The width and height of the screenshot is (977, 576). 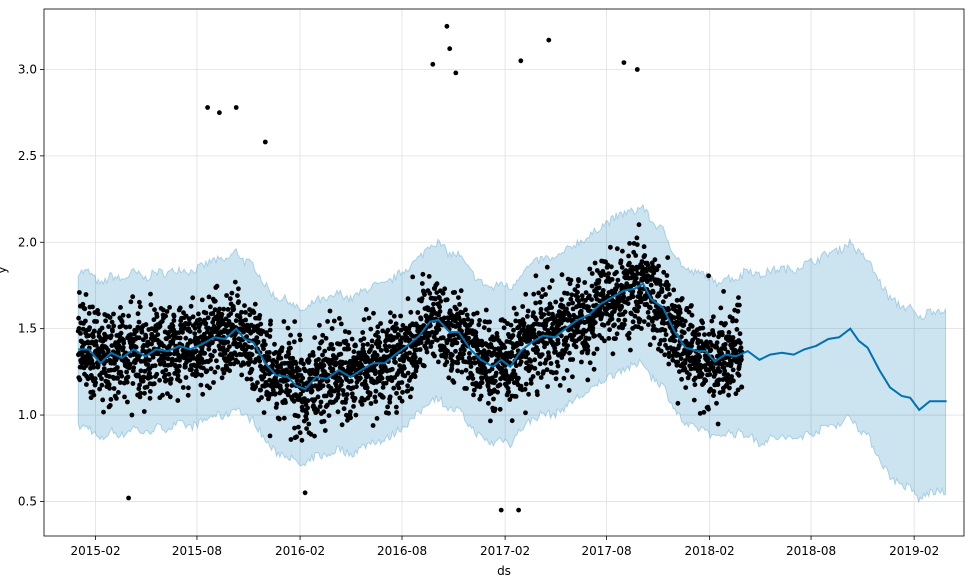 I want to click on y-tick-label: 0.5, so click(x=27, y=501).